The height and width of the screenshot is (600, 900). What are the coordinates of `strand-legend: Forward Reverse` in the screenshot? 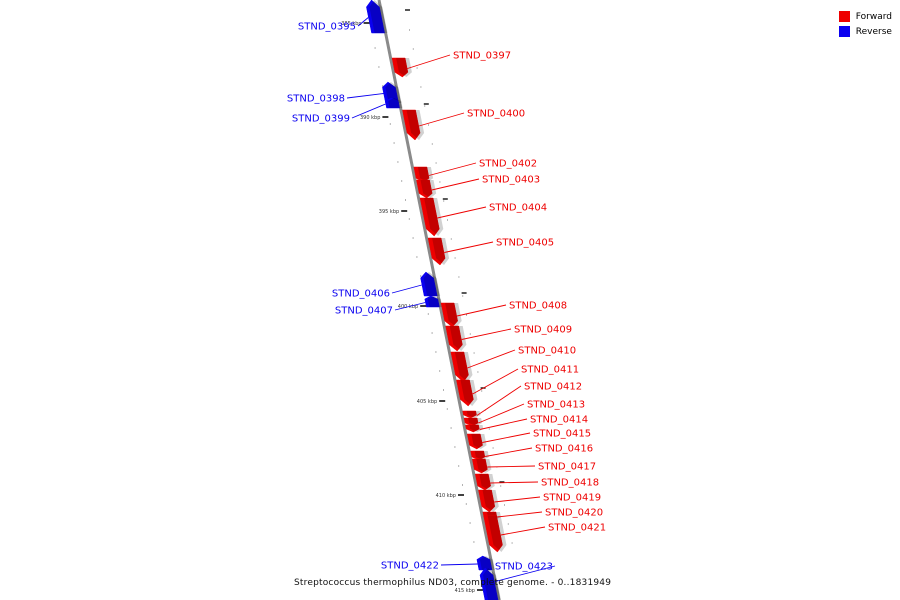 It's located at (865, 24).